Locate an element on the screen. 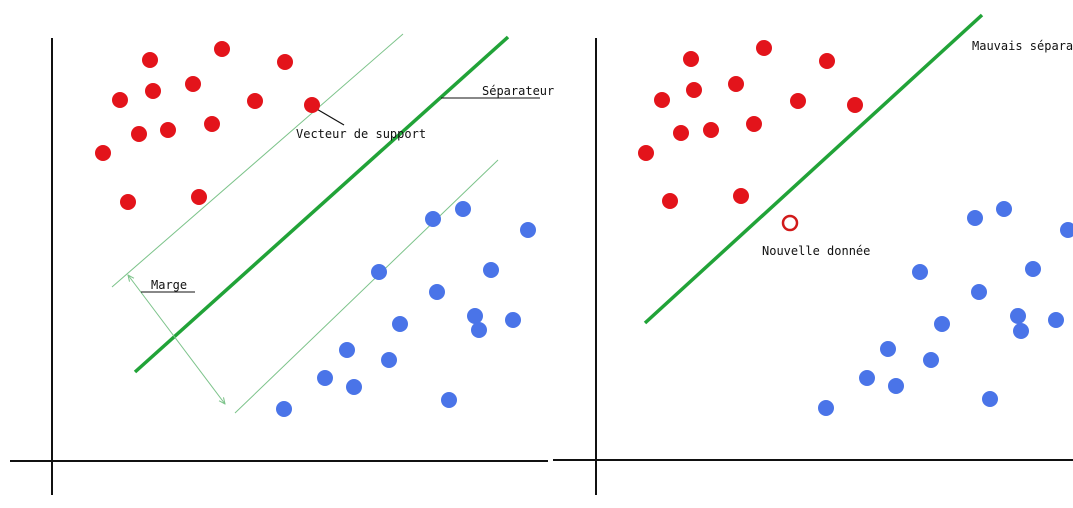  new-data-point is located at coordinates (790, 223).